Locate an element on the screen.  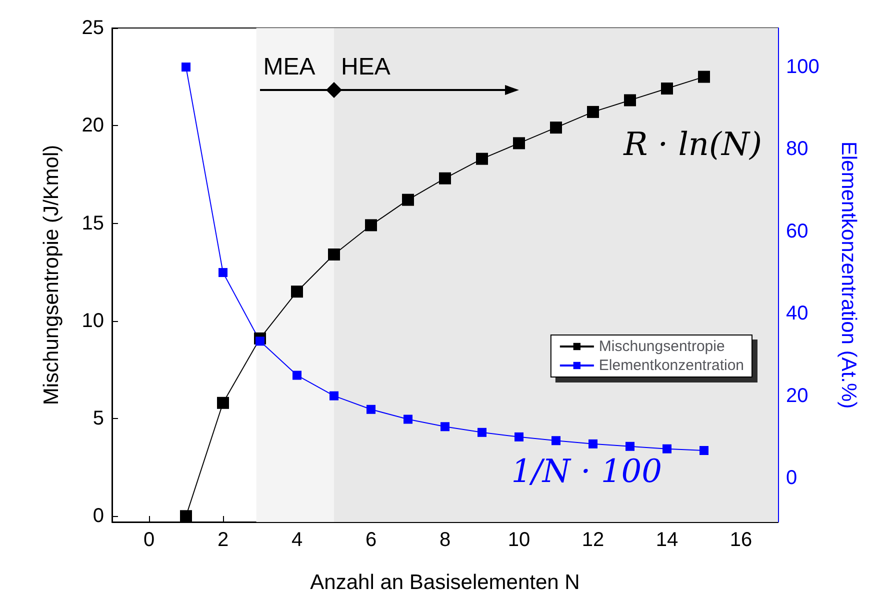
y-tick-label: 20 is located at coordinates (93, 125).